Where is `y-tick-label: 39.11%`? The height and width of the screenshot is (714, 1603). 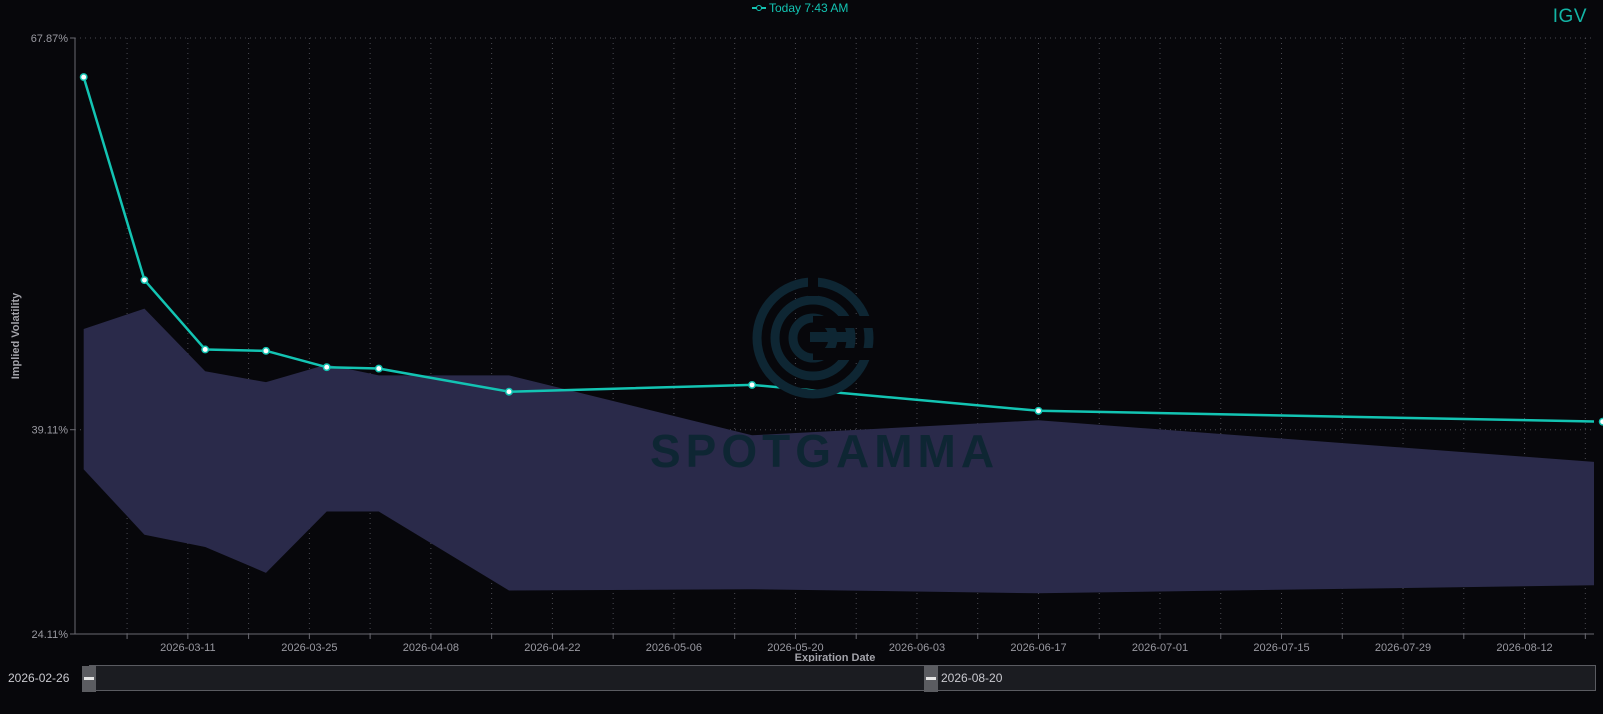 y-tick-label: 39.11% is located at coordinates (50, 431).